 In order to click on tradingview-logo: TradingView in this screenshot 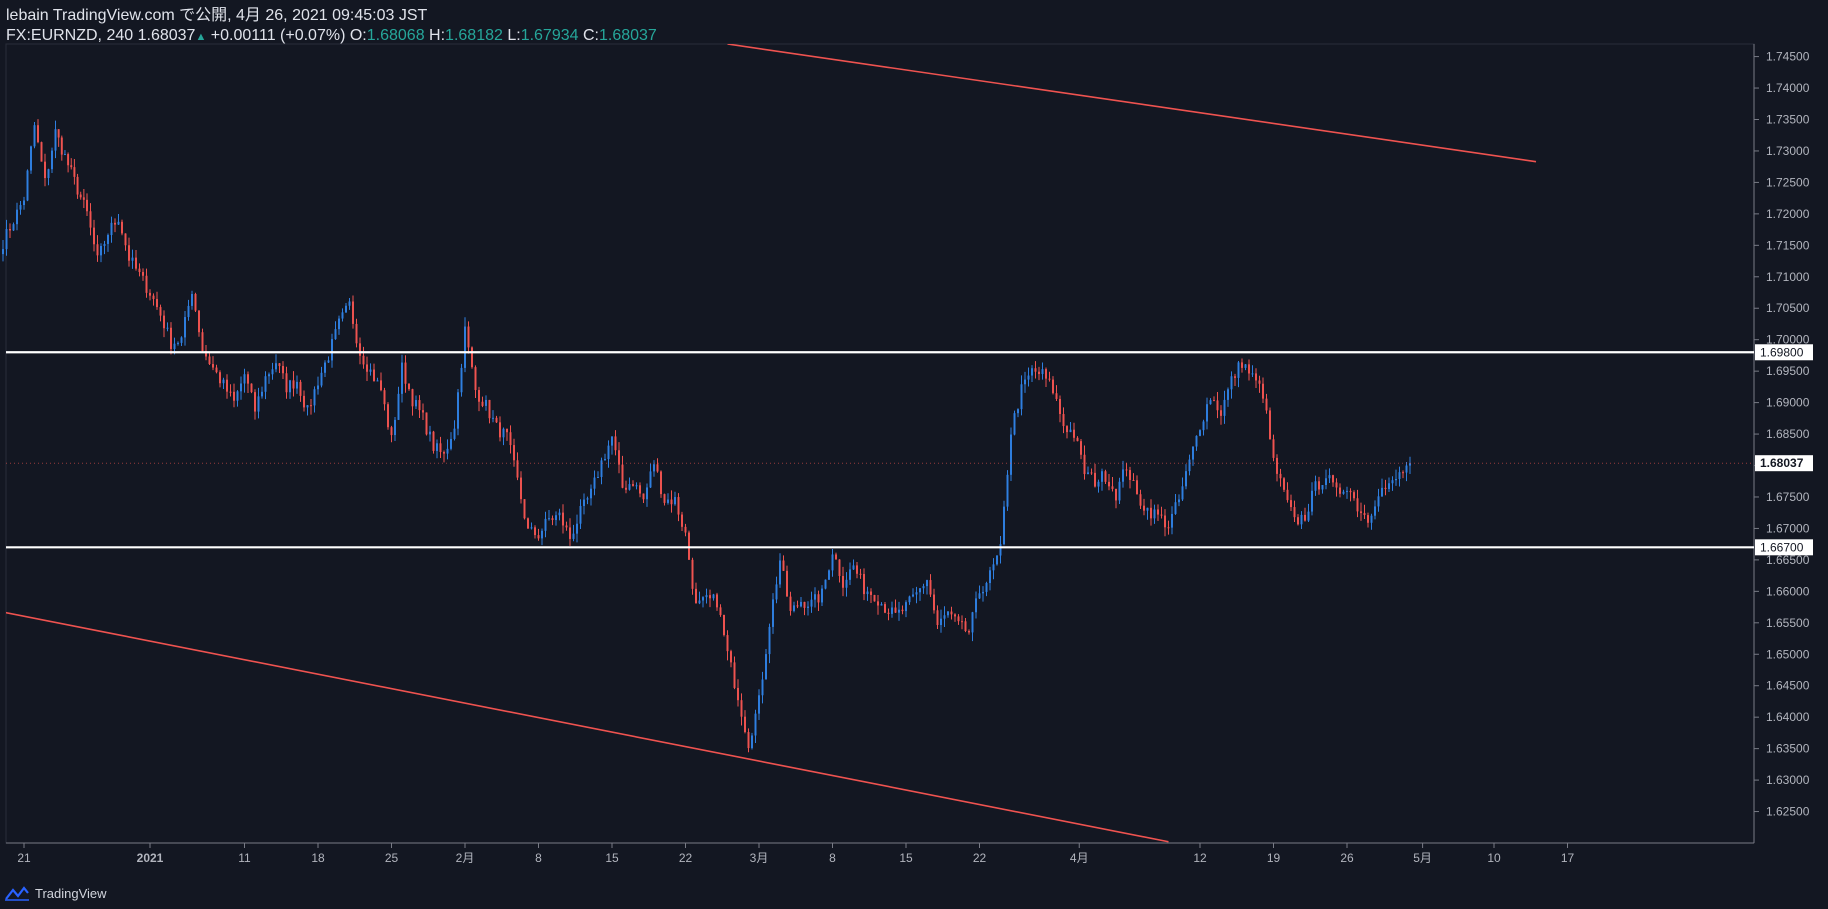, I will do `click(55, 893)`.